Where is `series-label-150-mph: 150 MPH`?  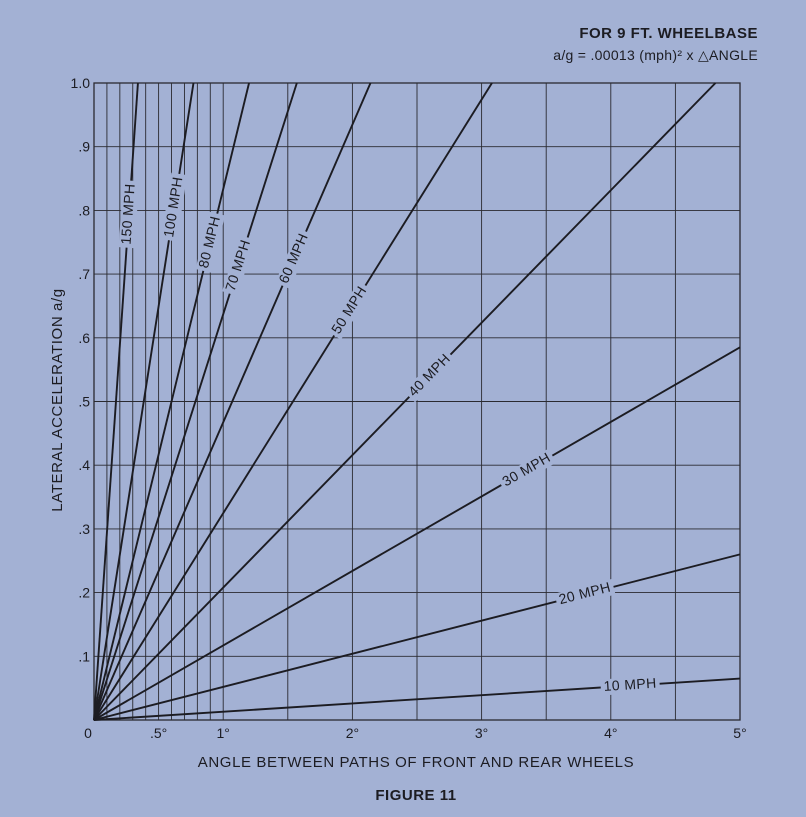
series-label-150-mph: 150 MPH is located at coordinates (129, 214).